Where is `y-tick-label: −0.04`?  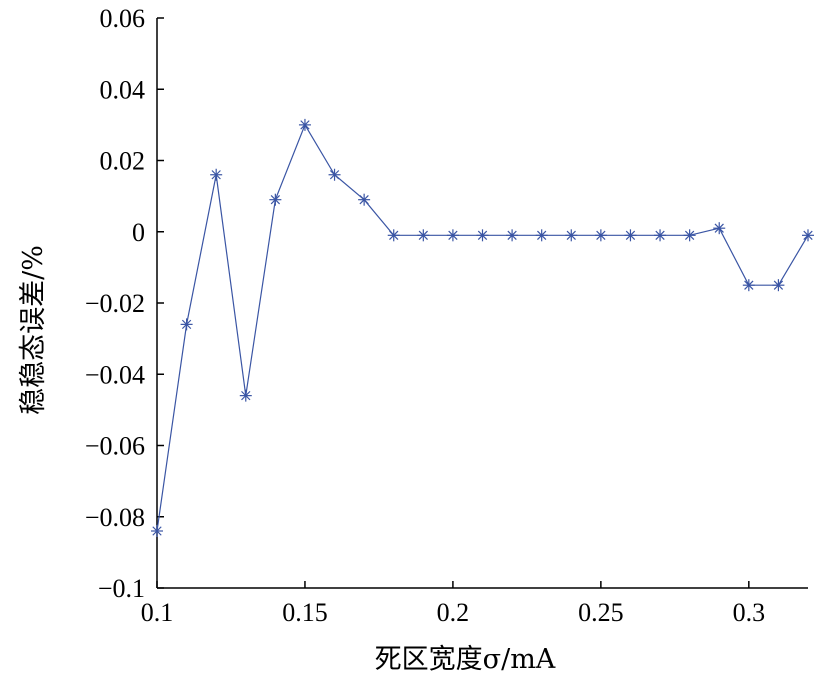 y-tick-label: −0.04 is located at coordinates (115, 374).